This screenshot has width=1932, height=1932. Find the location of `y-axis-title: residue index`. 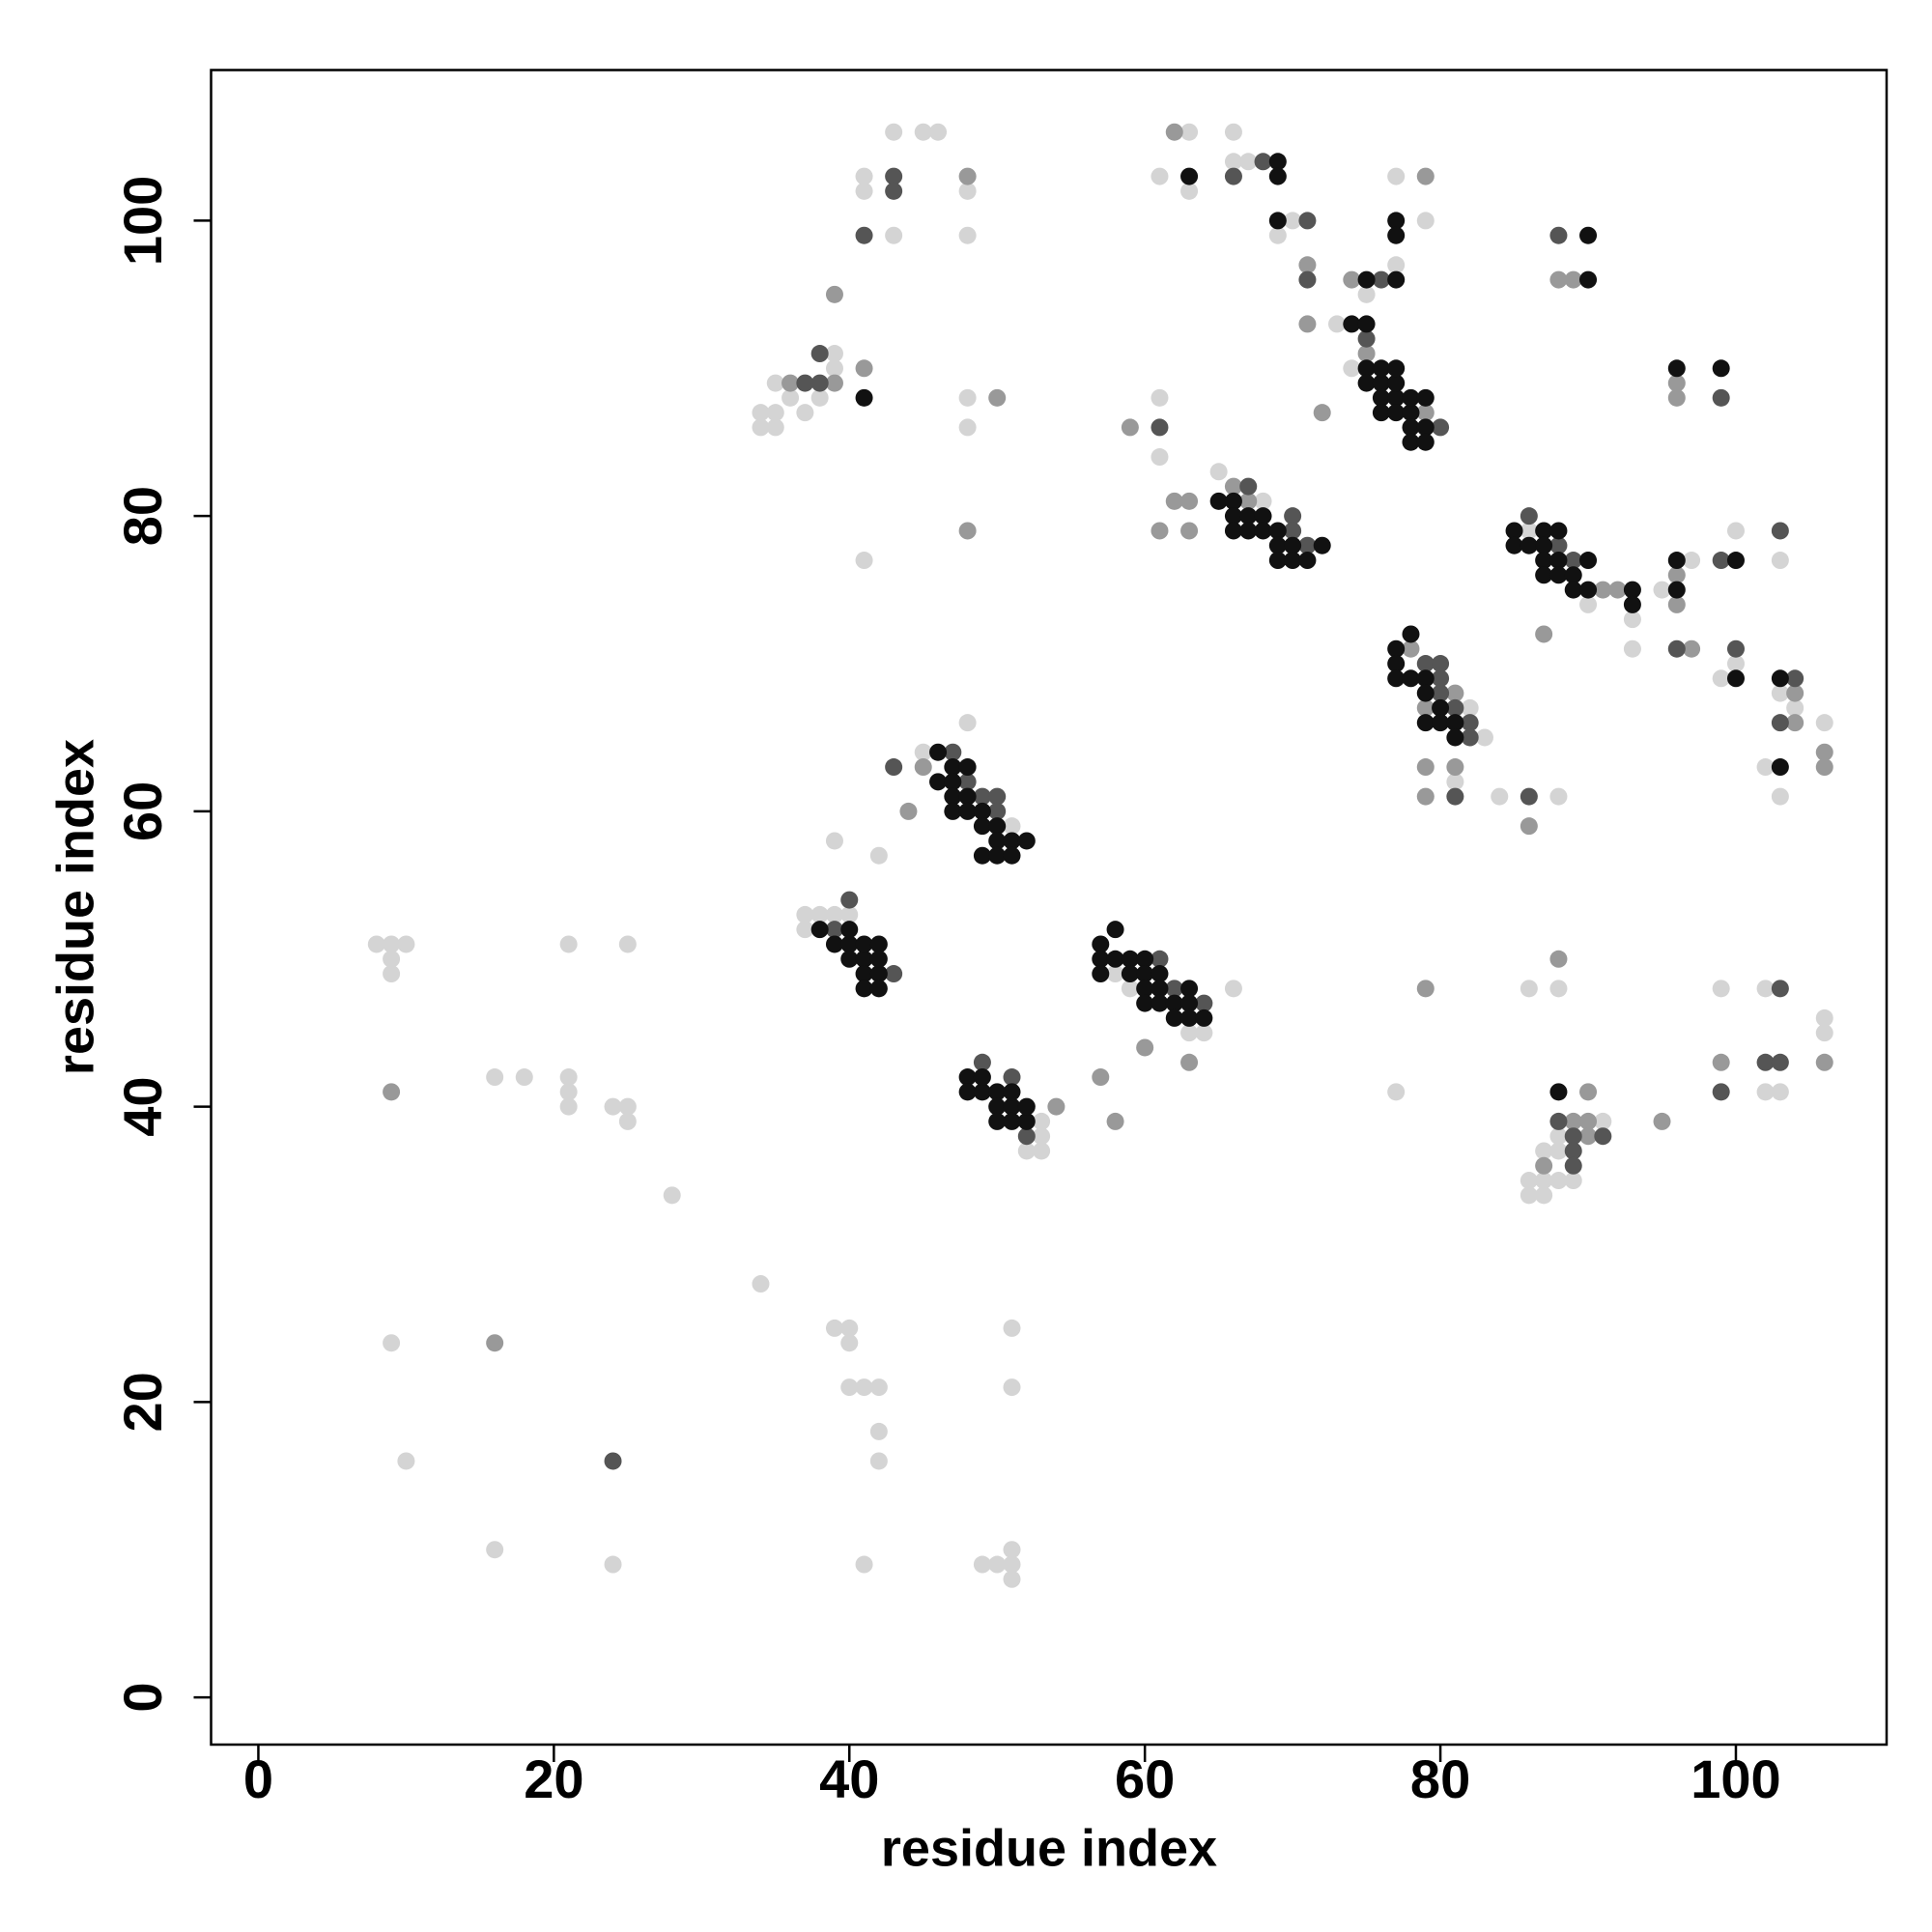

y-axis-title: residue index is located at coordinates (75, 907).